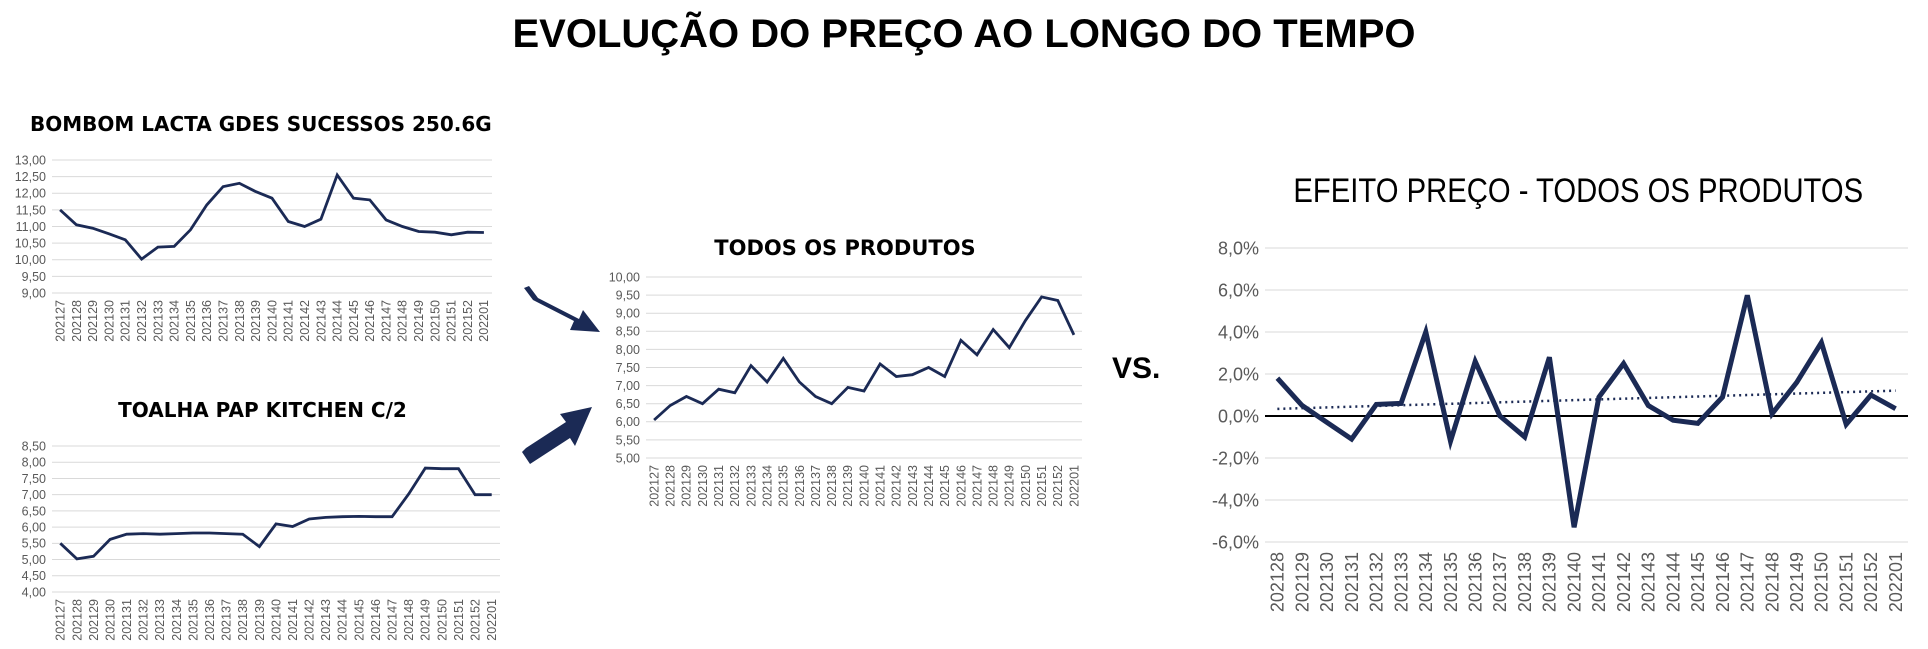 Image resolution: width=1928 pixels, height=649 pixels. What do you see at coordinates (272, 321) in the screenshot?
I see `x-tick-label: 202140` at bounding box center [272, 321].